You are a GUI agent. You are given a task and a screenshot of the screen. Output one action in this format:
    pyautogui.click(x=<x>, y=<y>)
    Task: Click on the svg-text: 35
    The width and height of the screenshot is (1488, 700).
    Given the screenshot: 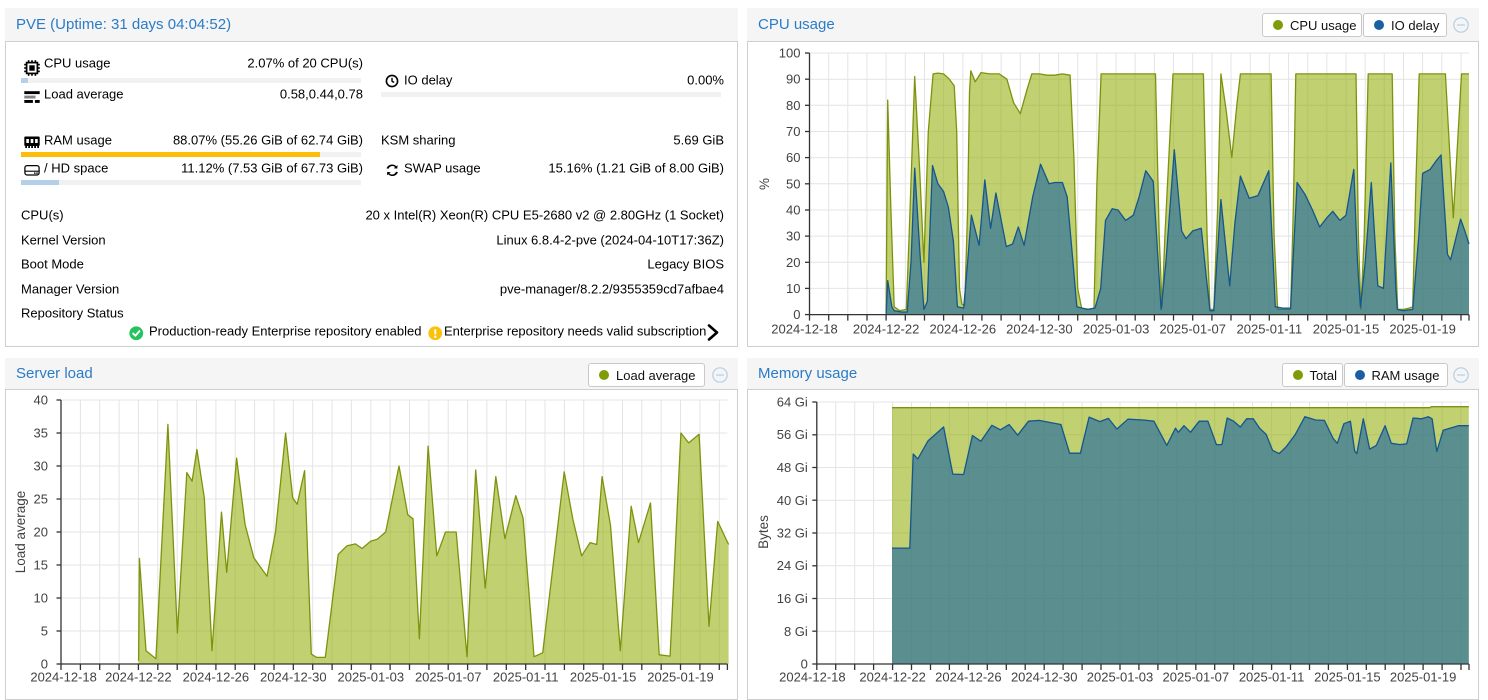 What is the action you would take?
    pyautogui.click(x=41, y=433)
    